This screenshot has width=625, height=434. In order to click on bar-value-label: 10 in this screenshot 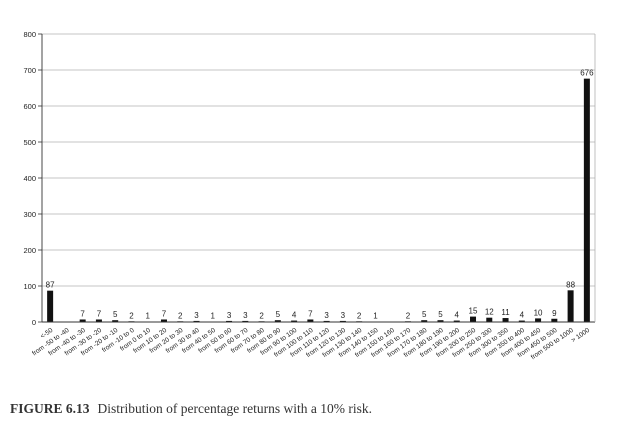, I will do `click(538, 312)`.